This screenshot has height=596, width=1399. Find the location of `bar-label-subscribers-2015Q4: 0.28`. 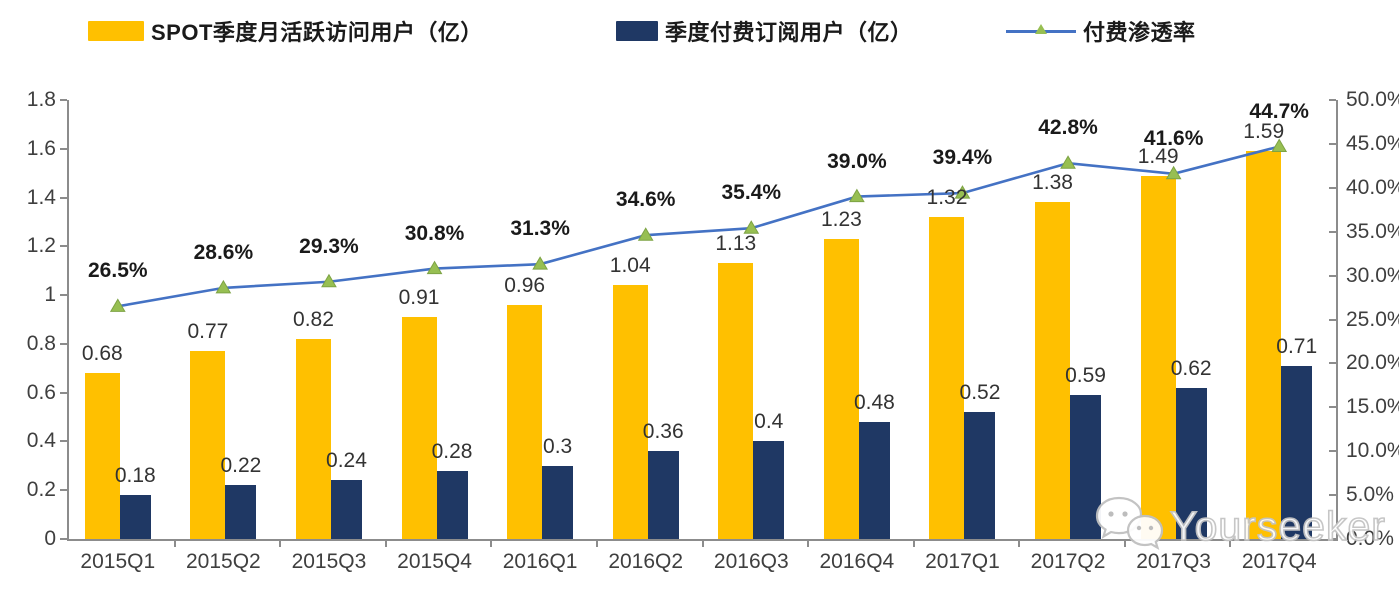

bar-label-subscribers-2015Q4: 0.28 is located at coordinates (452, 451).